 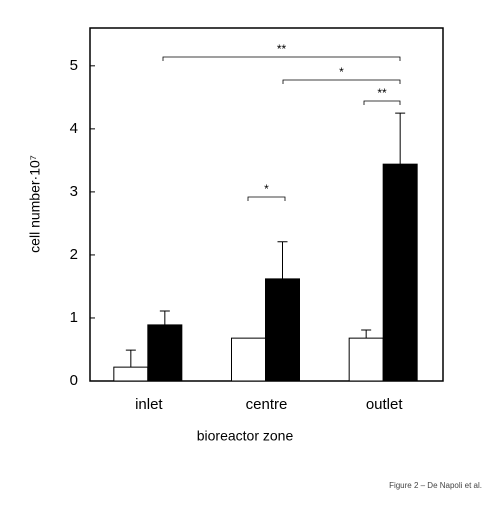 I want to click on x-tick-label: inlet, so click(x=149, y=404).